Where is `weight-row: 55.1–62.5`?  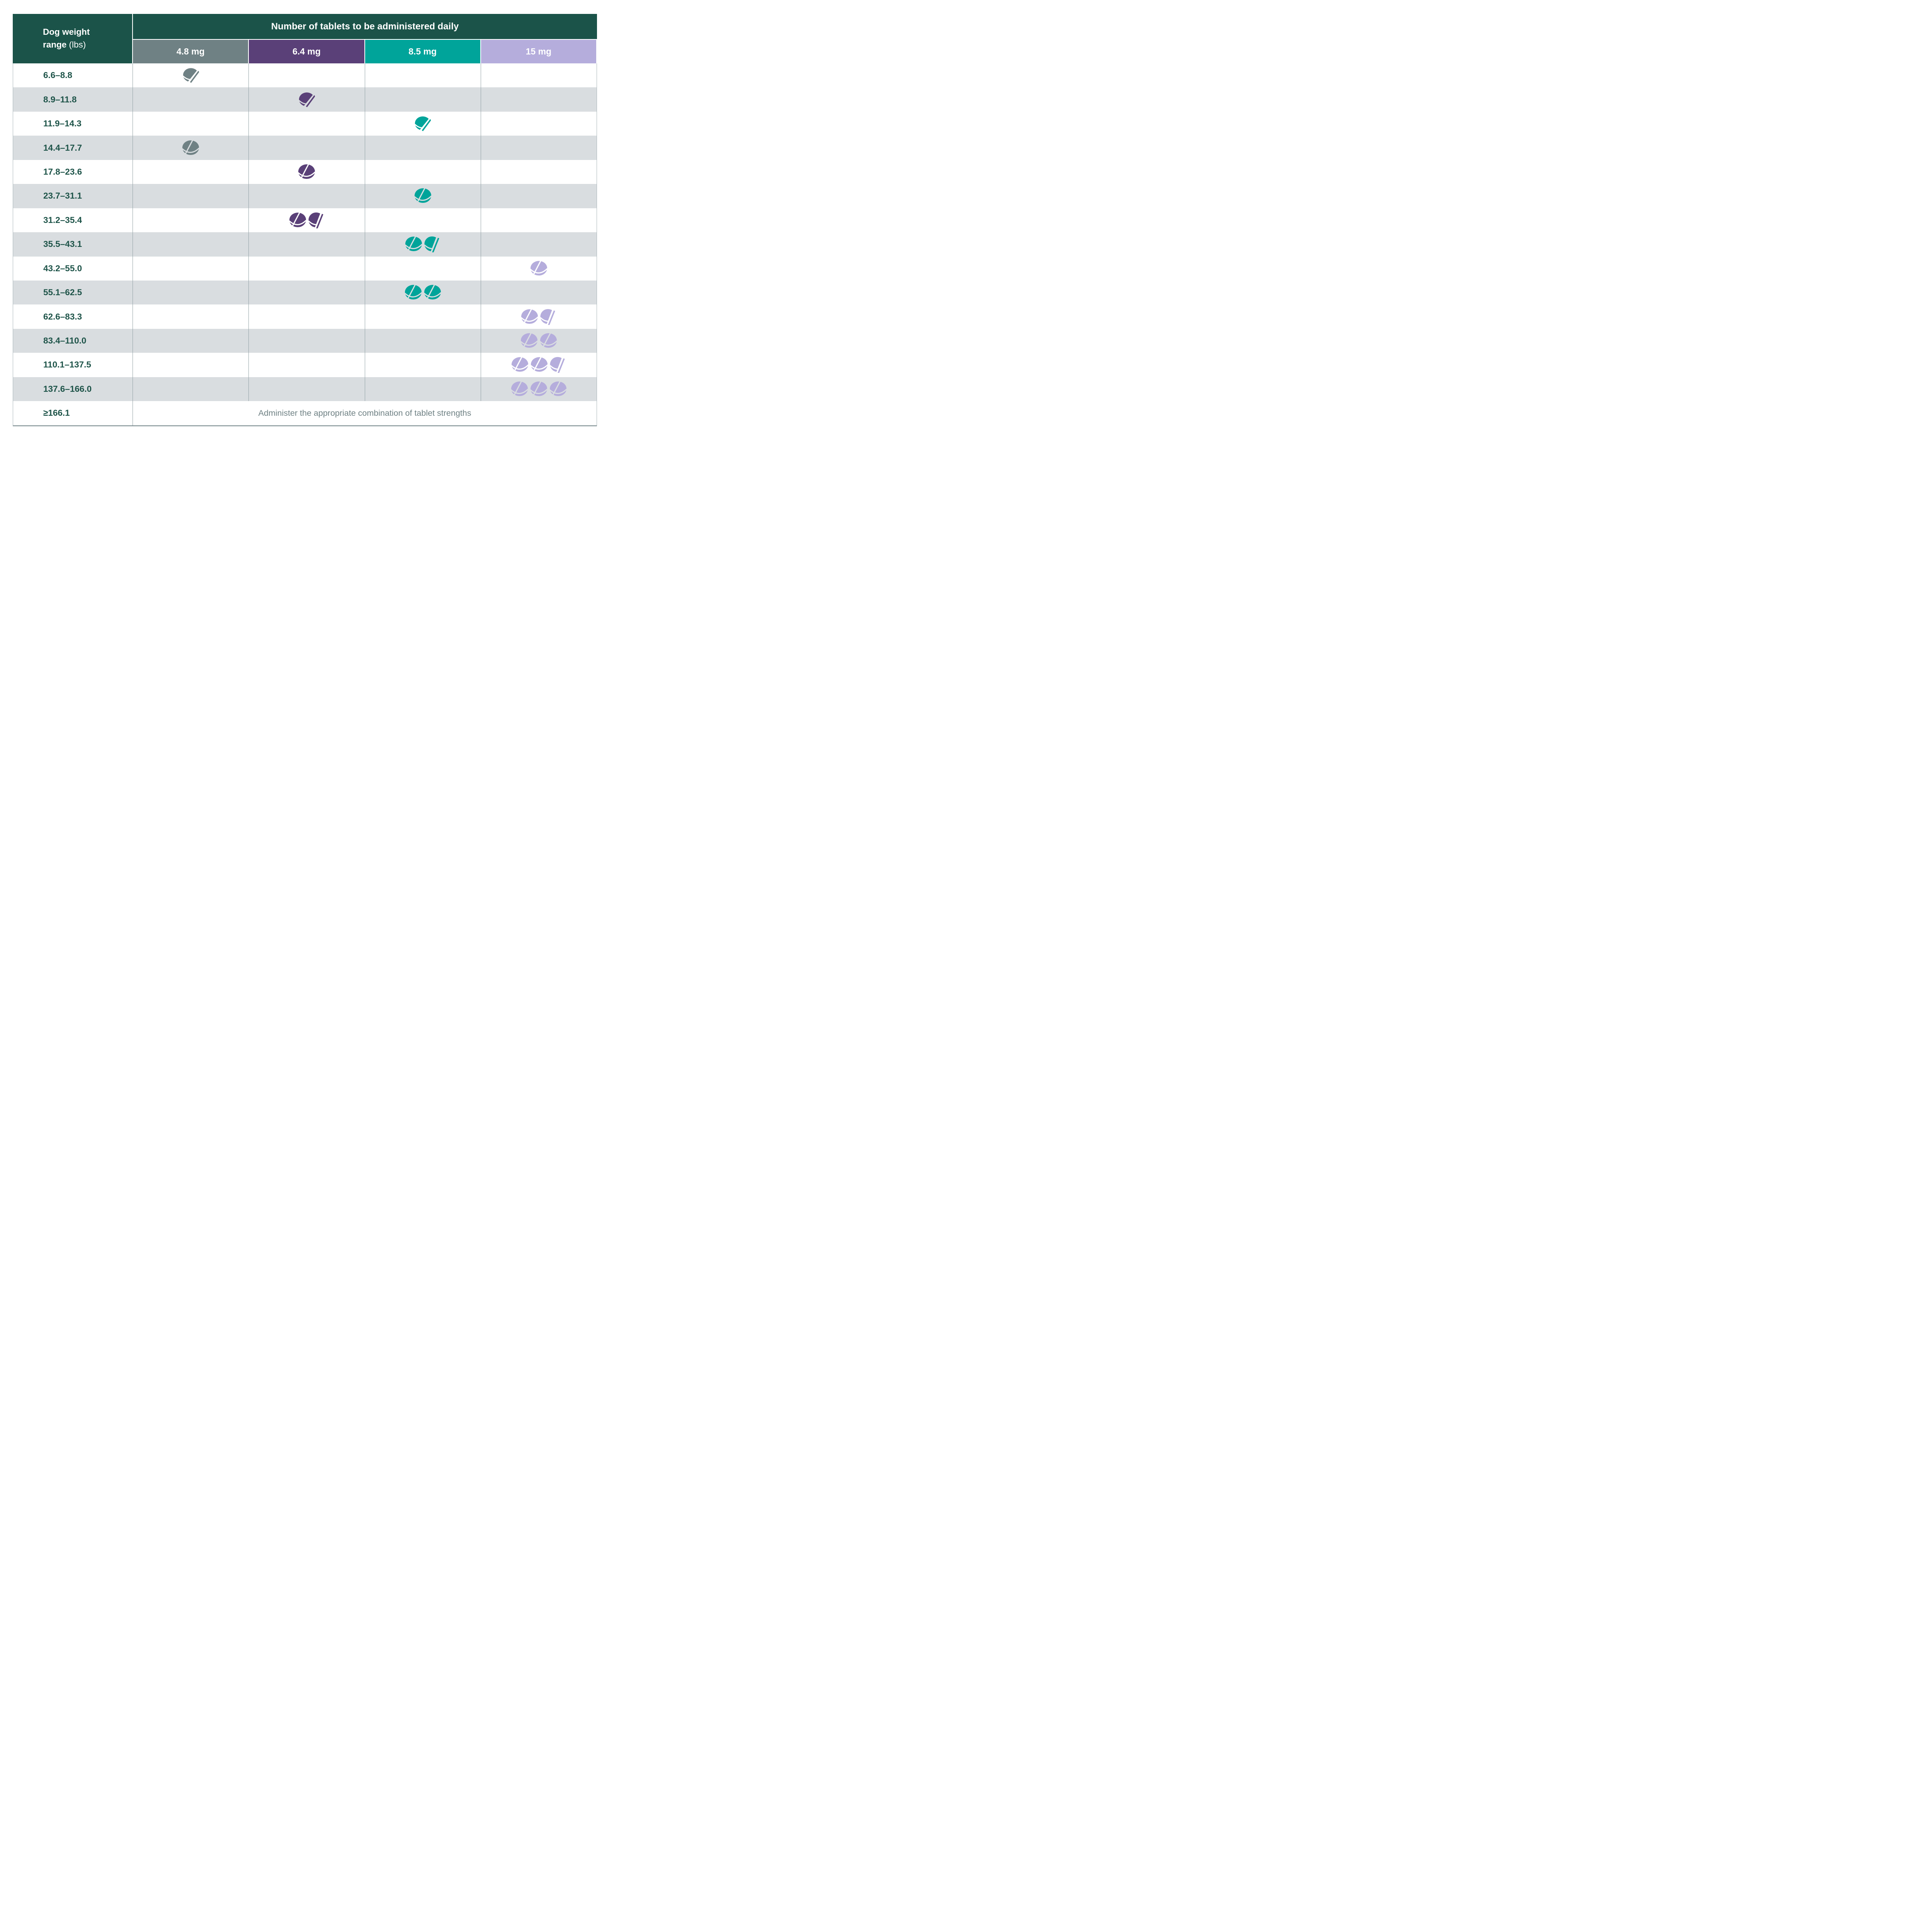
weight-row: 55.1–62.5 is located at coordinates (305, 292).